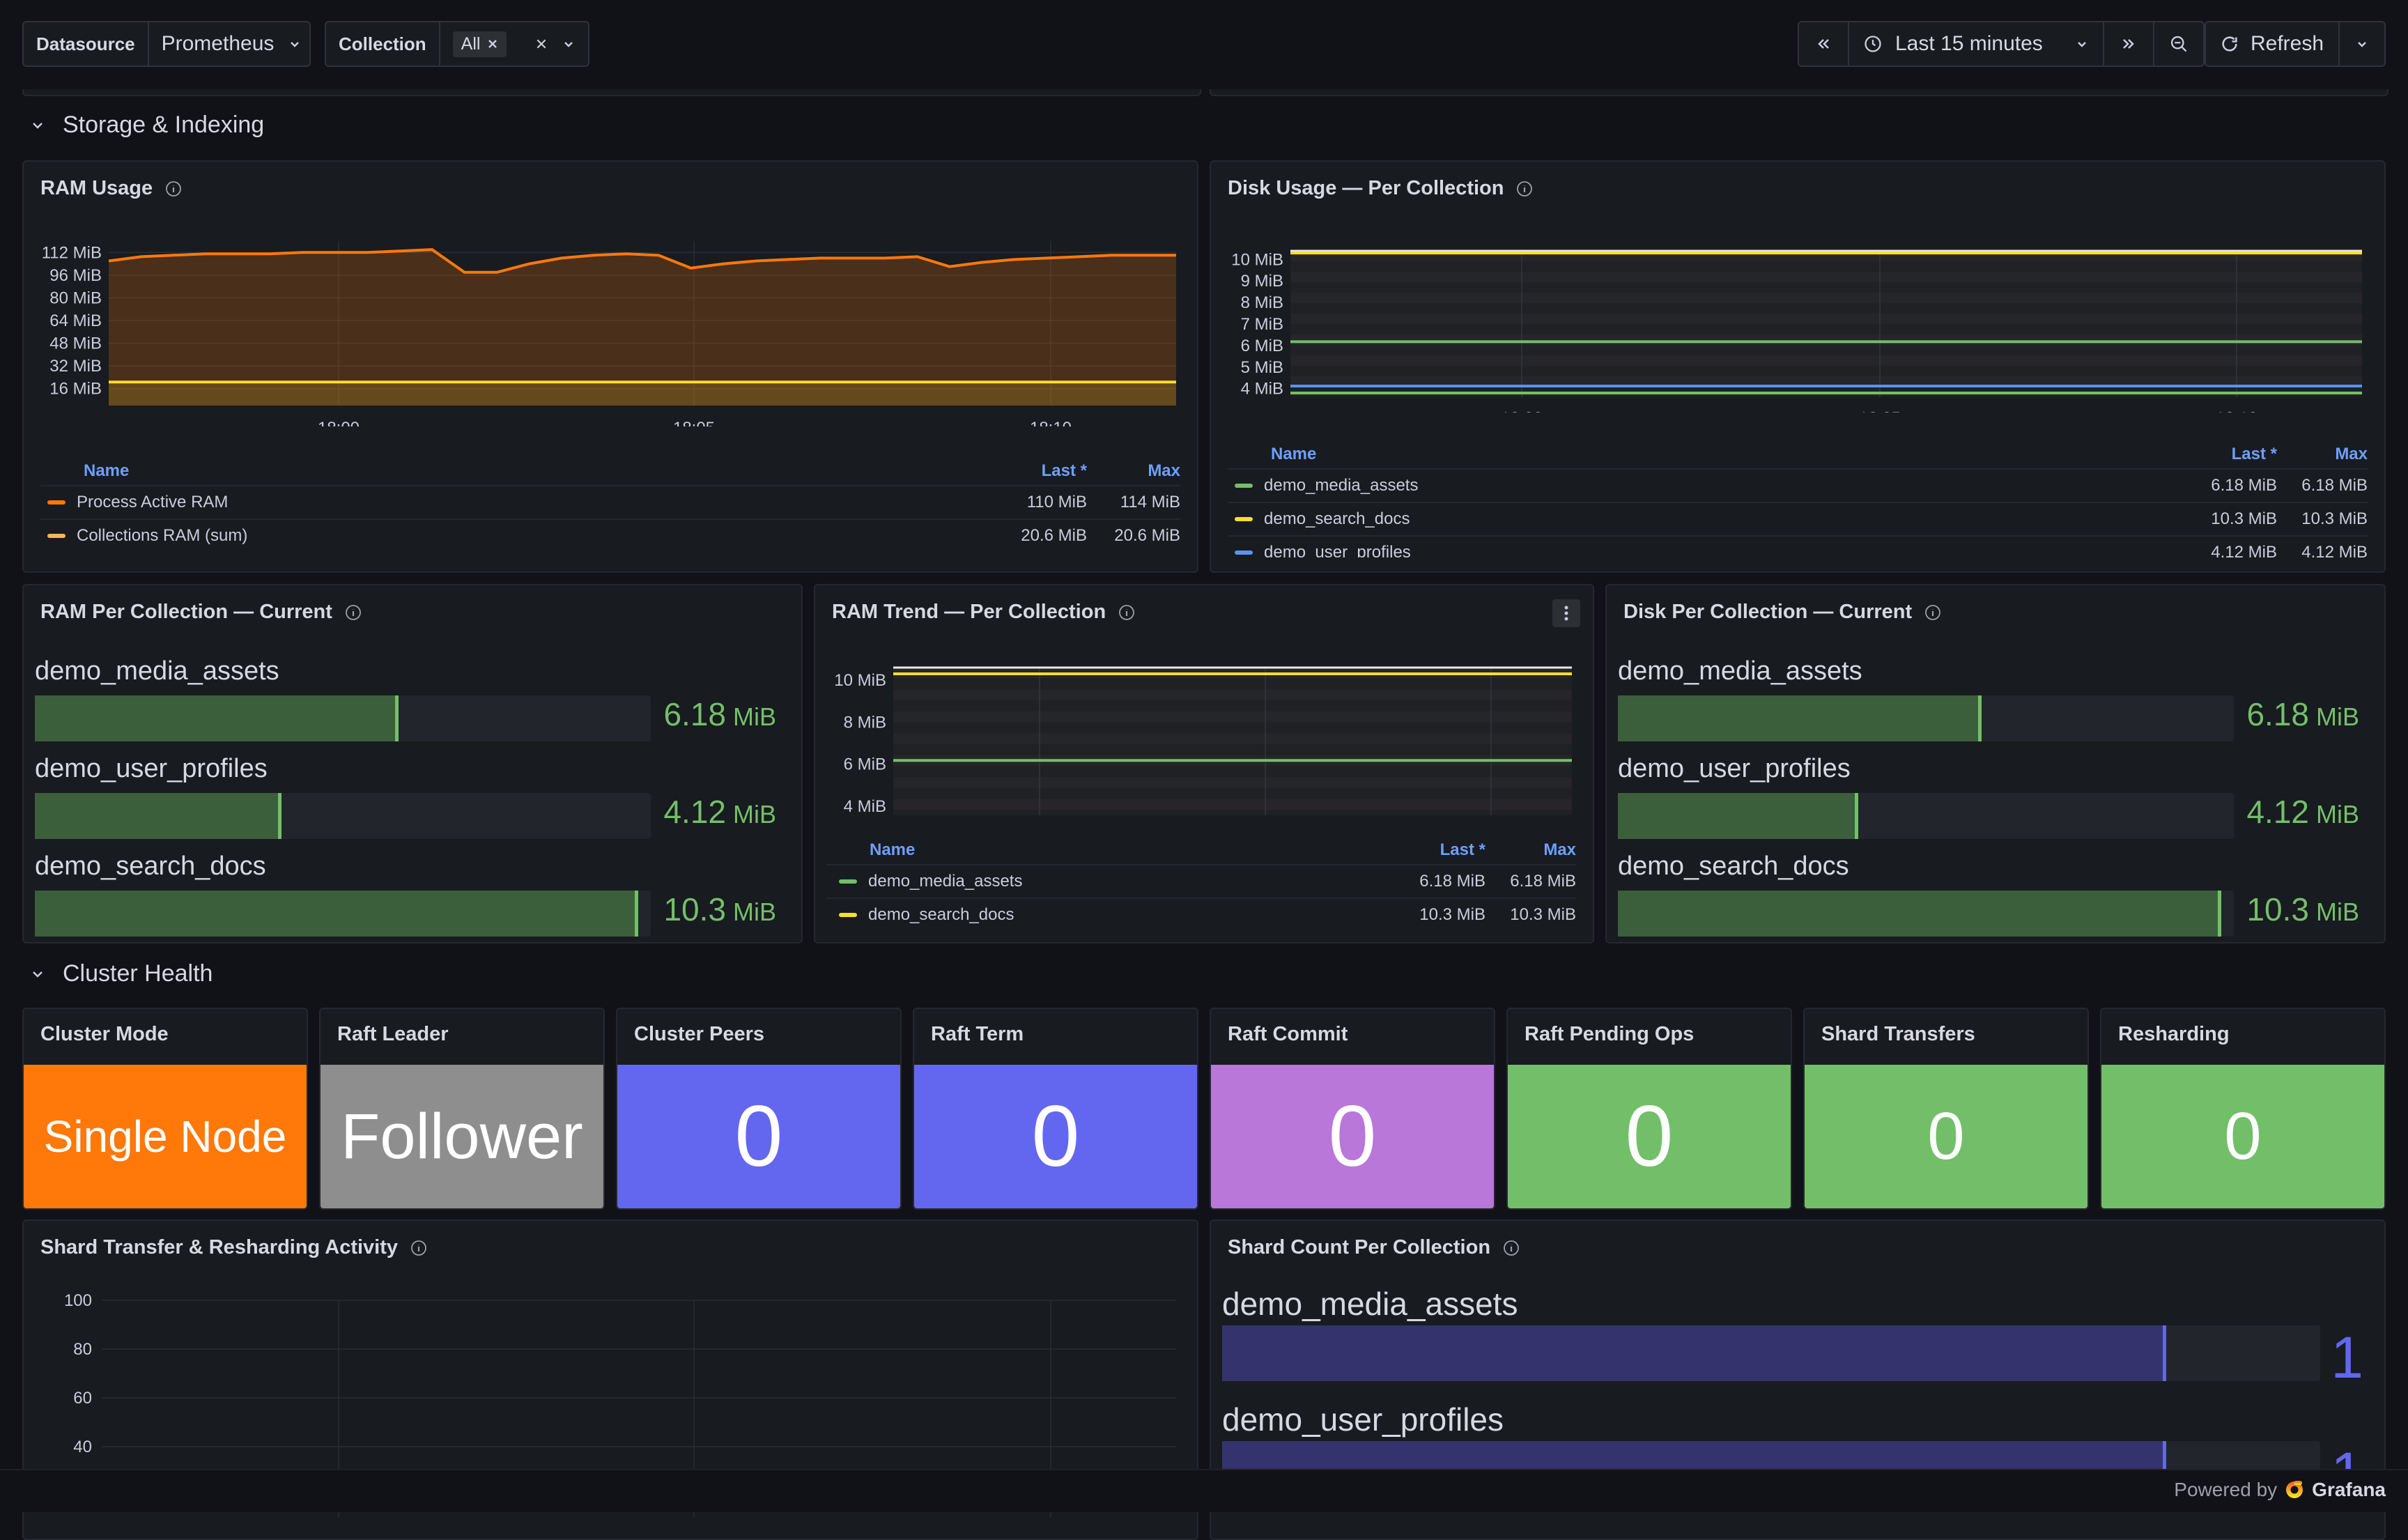 The height and width of the screenshot is (1540, 2408). Describe the element at coordinates (1566, 613) in the screenshot. I see `panel-menu-button` at that location.